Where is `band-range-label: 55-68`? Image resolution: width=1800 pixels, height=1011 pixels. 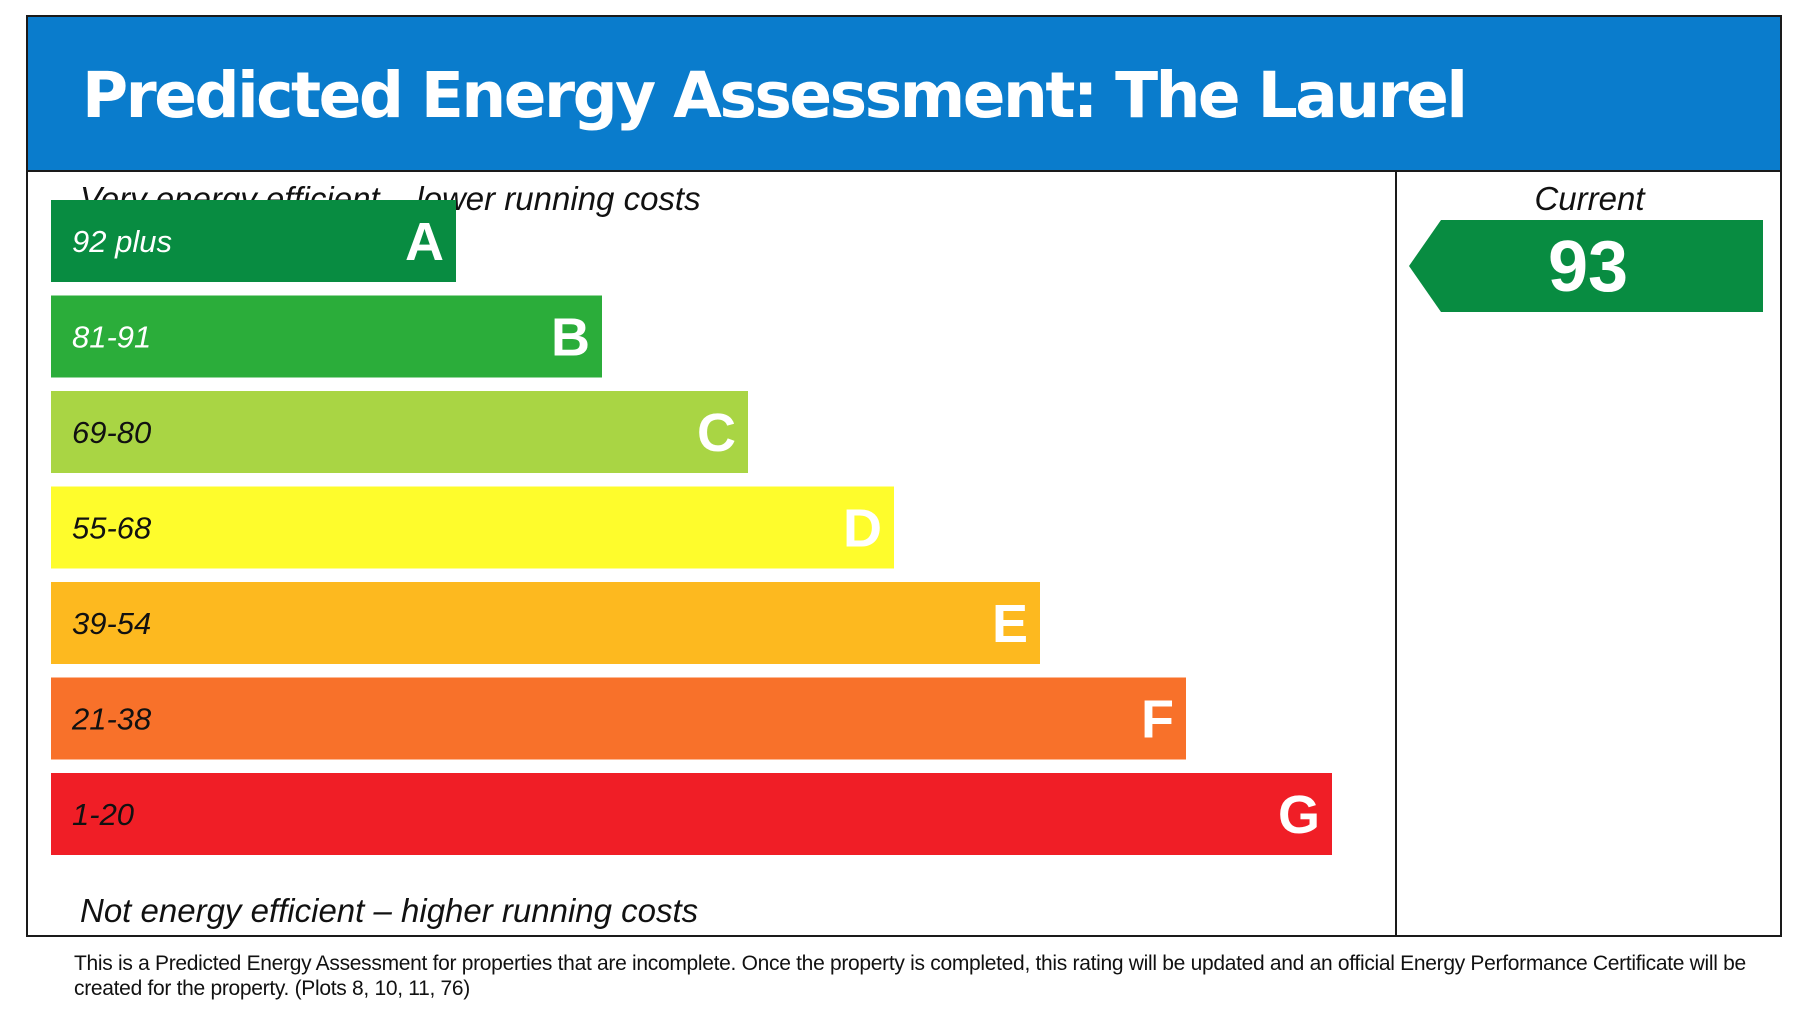
band-range-label: 55-68 is located at coordinates (112, 528).